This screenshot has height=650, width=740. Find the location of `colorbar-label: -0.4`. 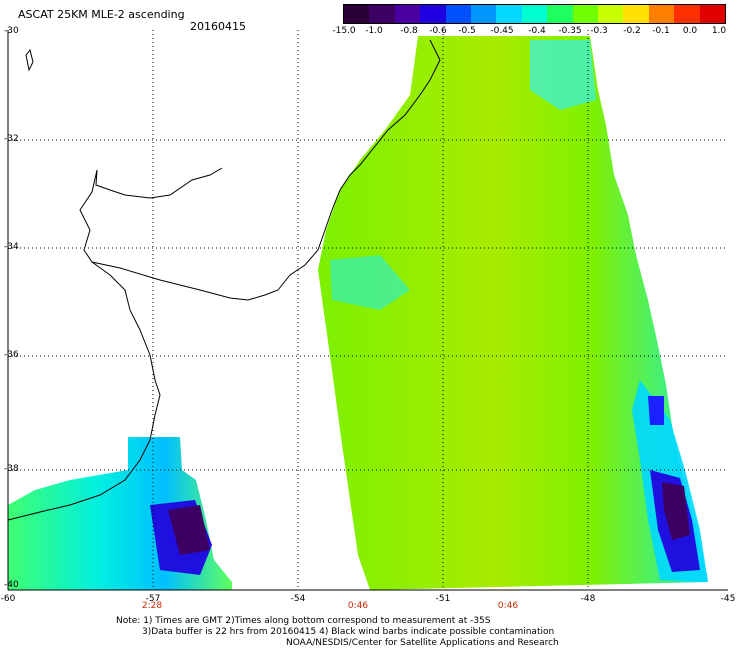

colorbar-label: -0.4 is located at coordinates (537, 31).